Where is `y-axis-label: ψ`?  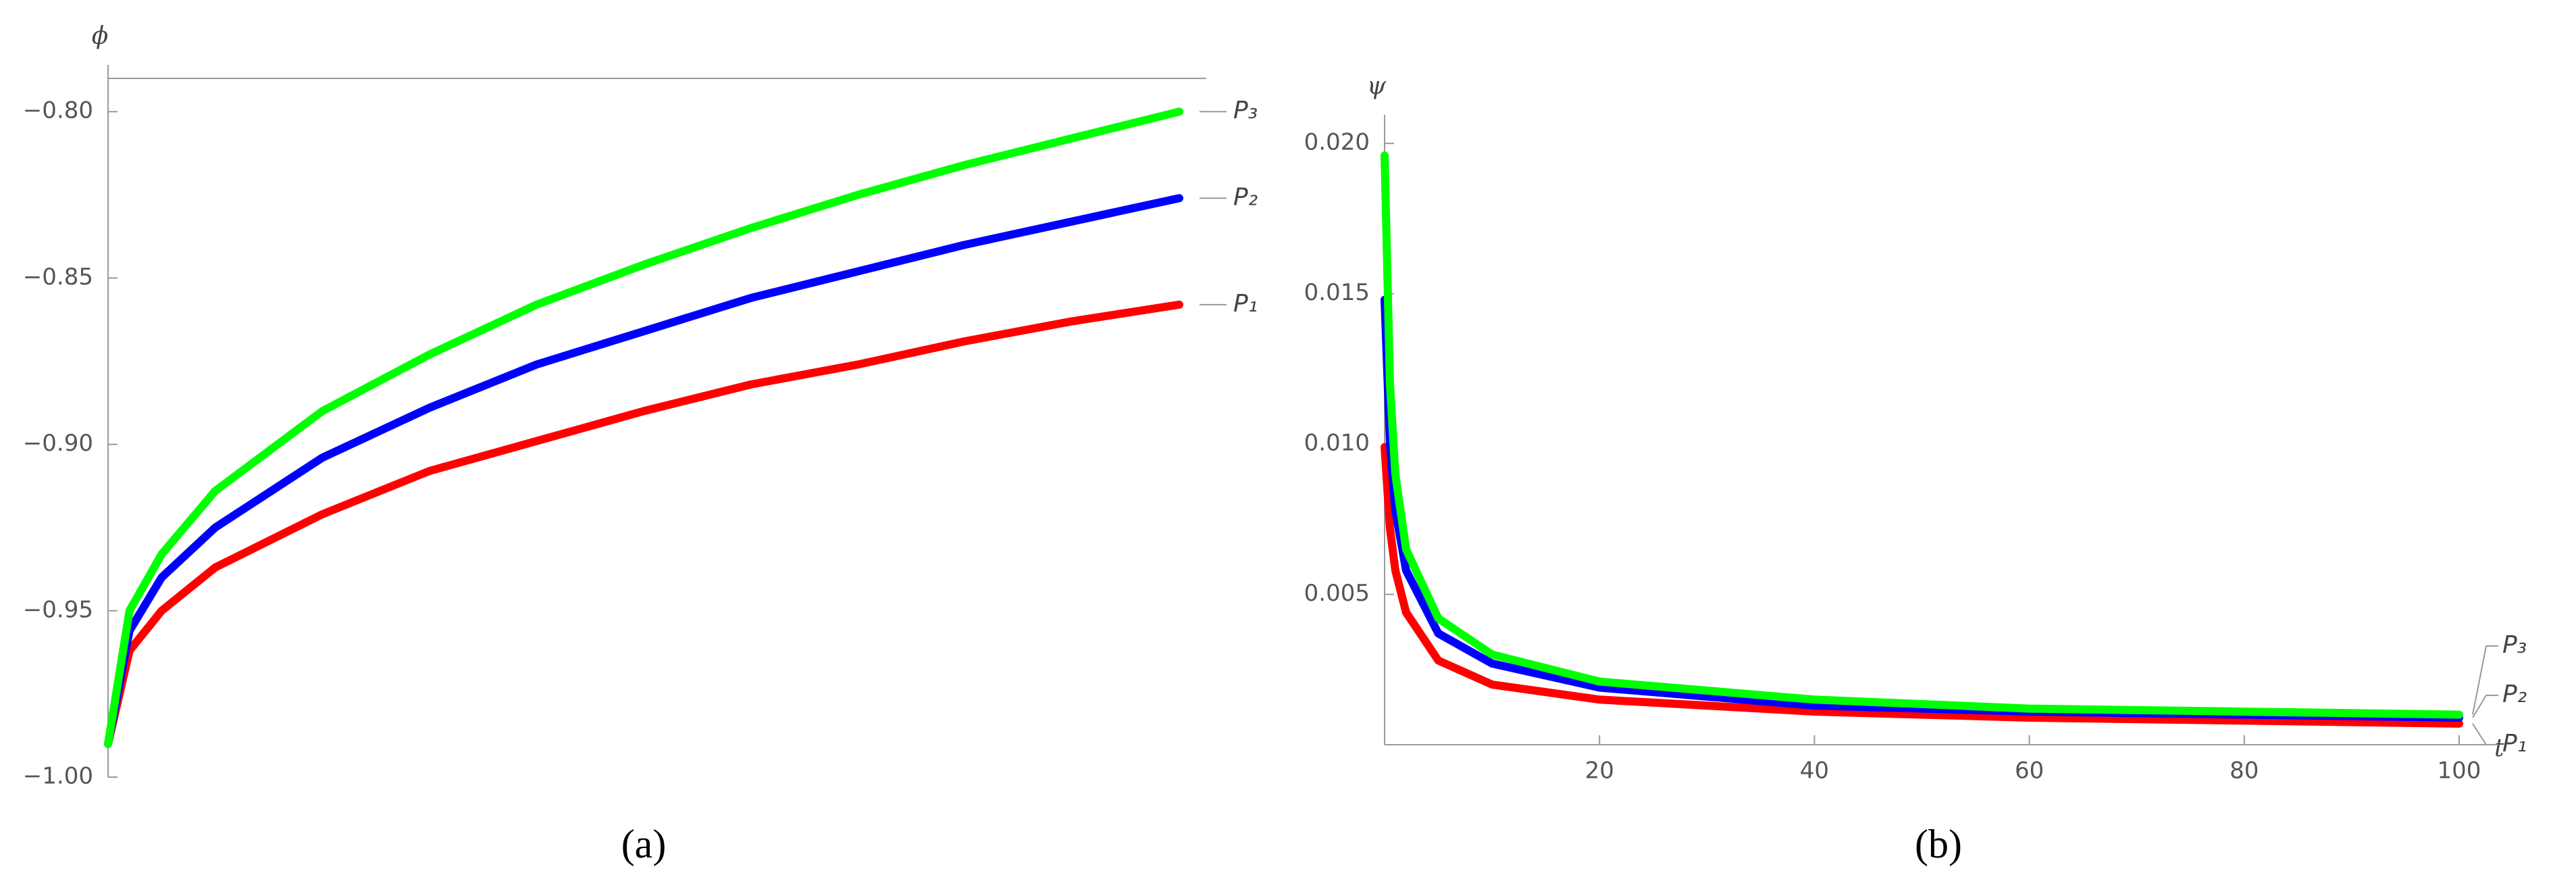 y-axis-label: ψ is located at coordinates (1377, 86).